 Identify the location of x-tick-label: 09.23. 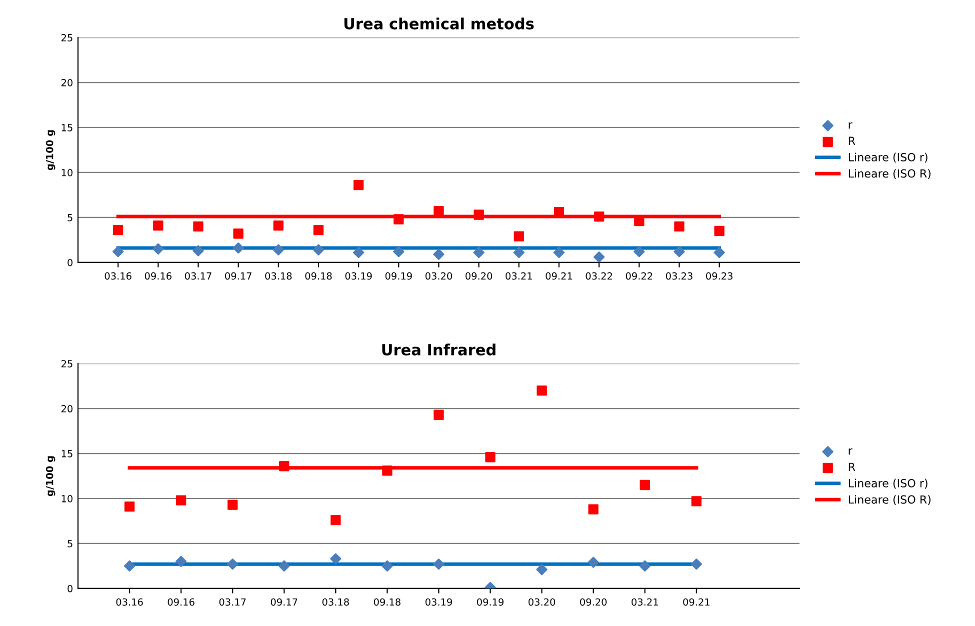
(719, 276).